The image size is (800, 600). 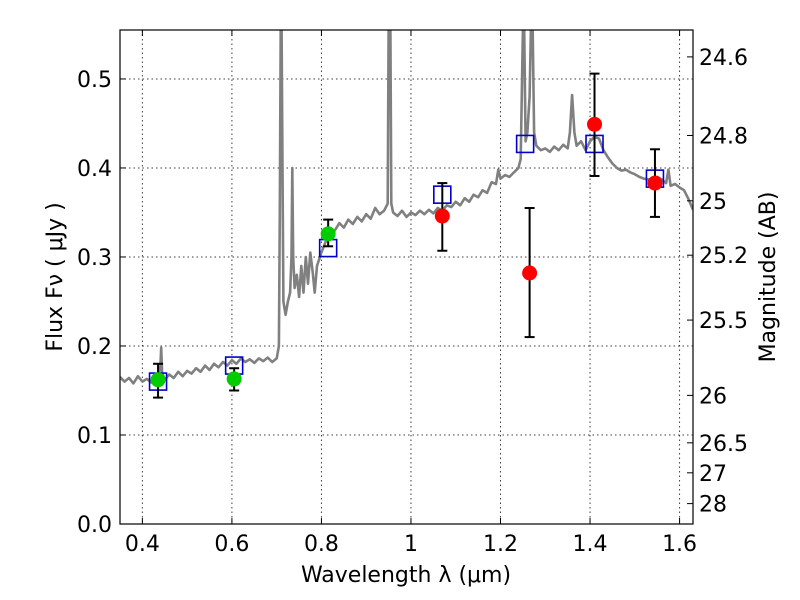 I want to click on right-tick-label: 24.8, so click(x=723, y=136).